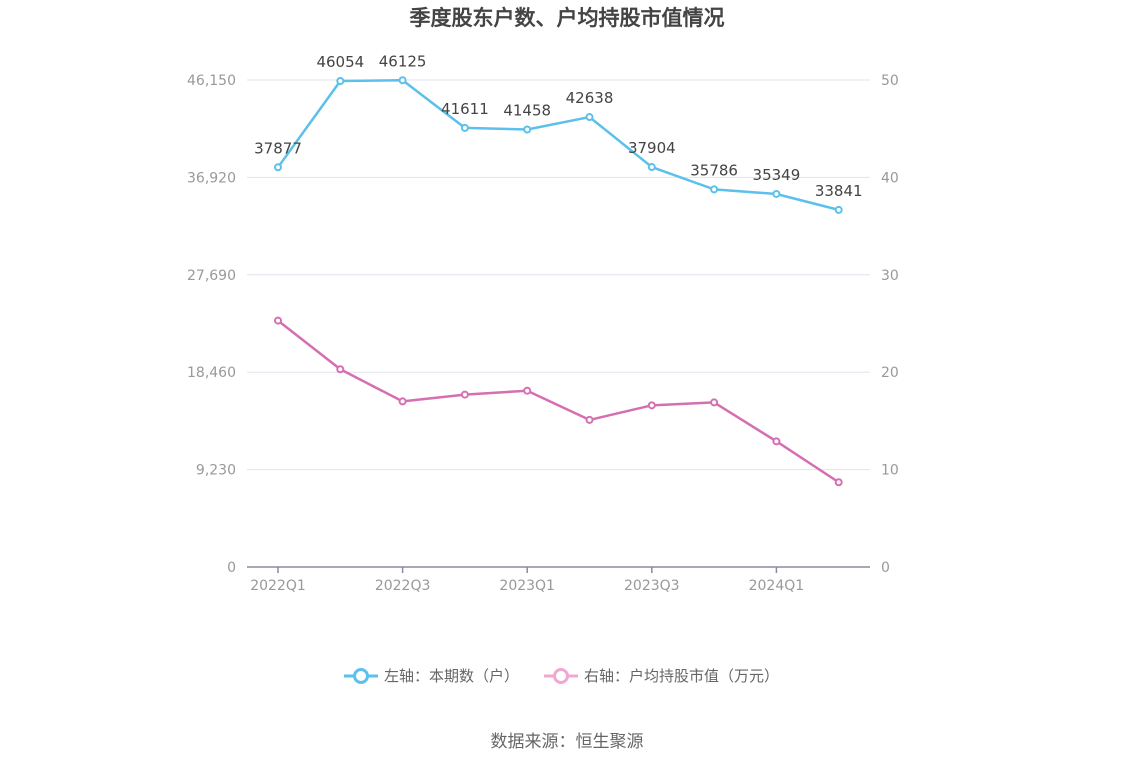  I want to click on data-label: 42638, so click(590, 98).